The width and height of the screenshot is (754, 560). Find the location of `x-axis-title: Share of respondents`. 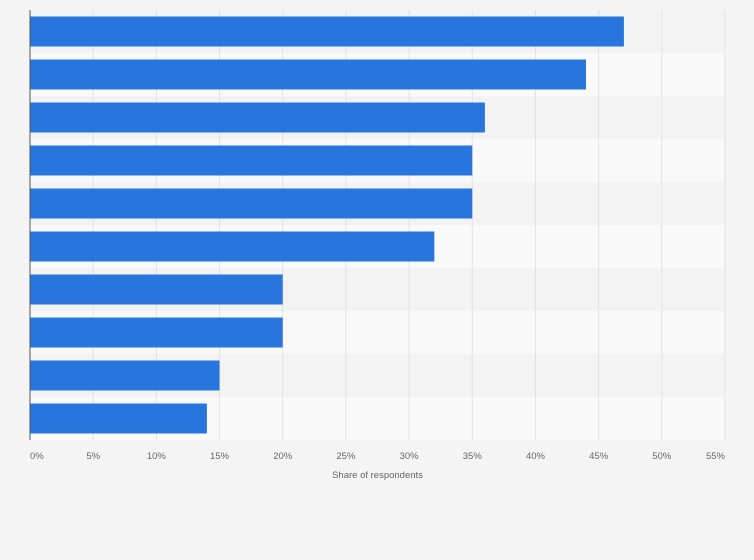

x-axis-title: Share of respondents is located at coordinates (377, 475).